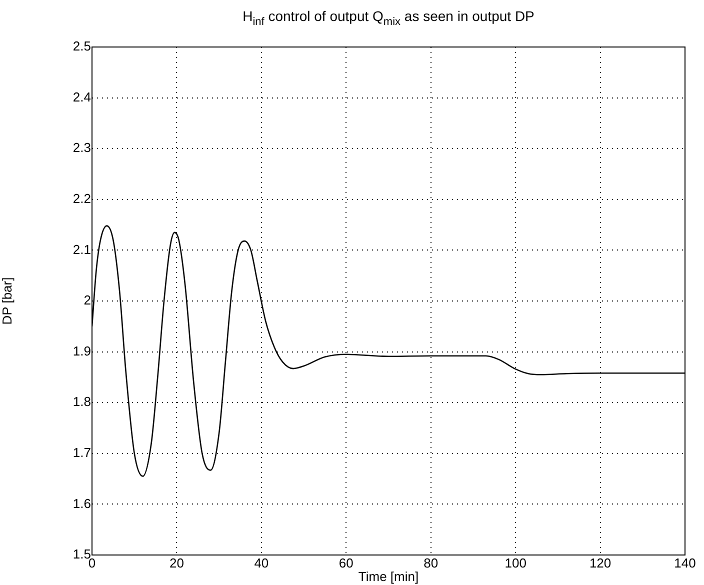 This screenshot has height=585, width=704. Describe the element at coordinates (81, 198) in the screenshot. I see `y-tick-label: 2.2` at that location.